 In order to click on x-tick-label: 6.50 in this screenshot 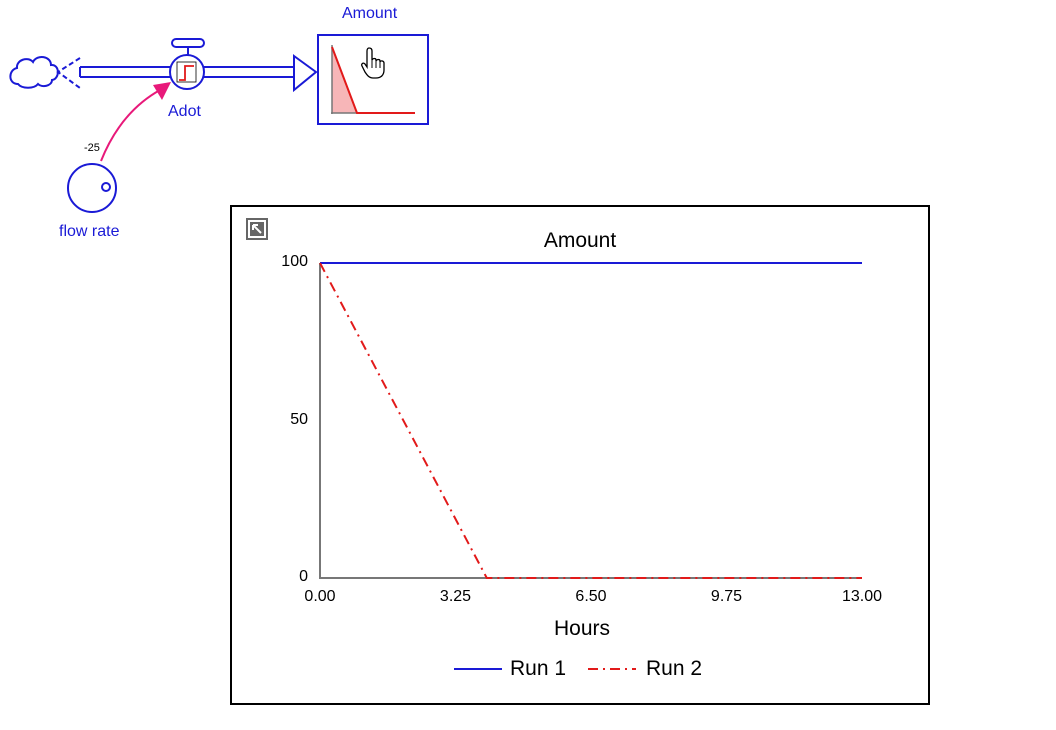, I will do `click(591, 596)`.